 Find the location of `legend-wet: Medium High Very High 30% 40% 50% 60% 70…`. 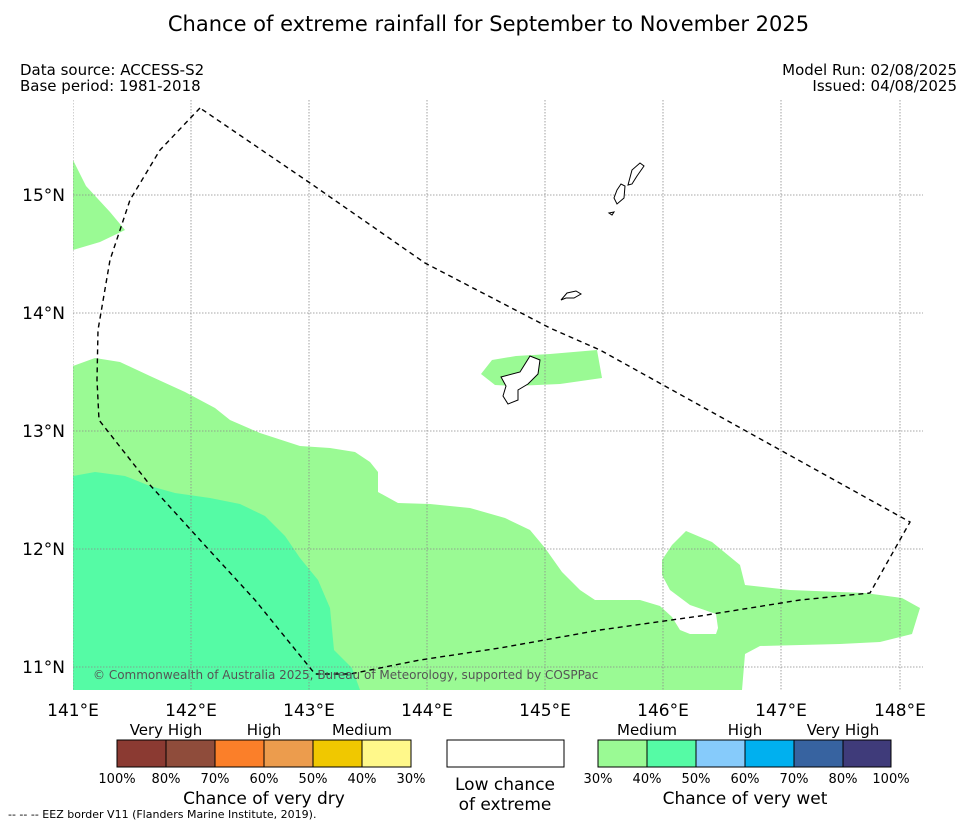

legend-wet: Medium High Very High 30% 40% 50% 60% 70… is located at coordinates (747, 765).